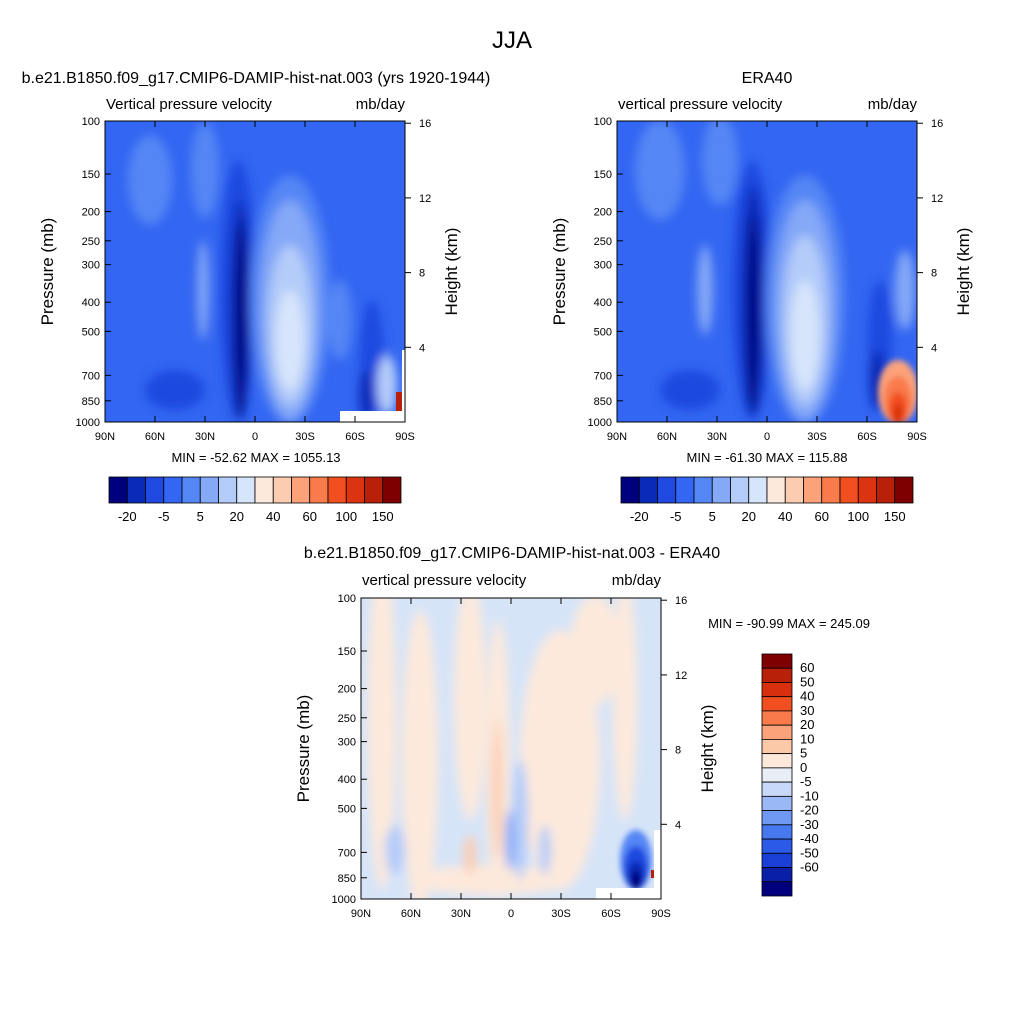 The image size is (1024, 1024). Describe the element at coordinates (807, 738) in the screenshot. I see `colorbar-label: 10` at that location.